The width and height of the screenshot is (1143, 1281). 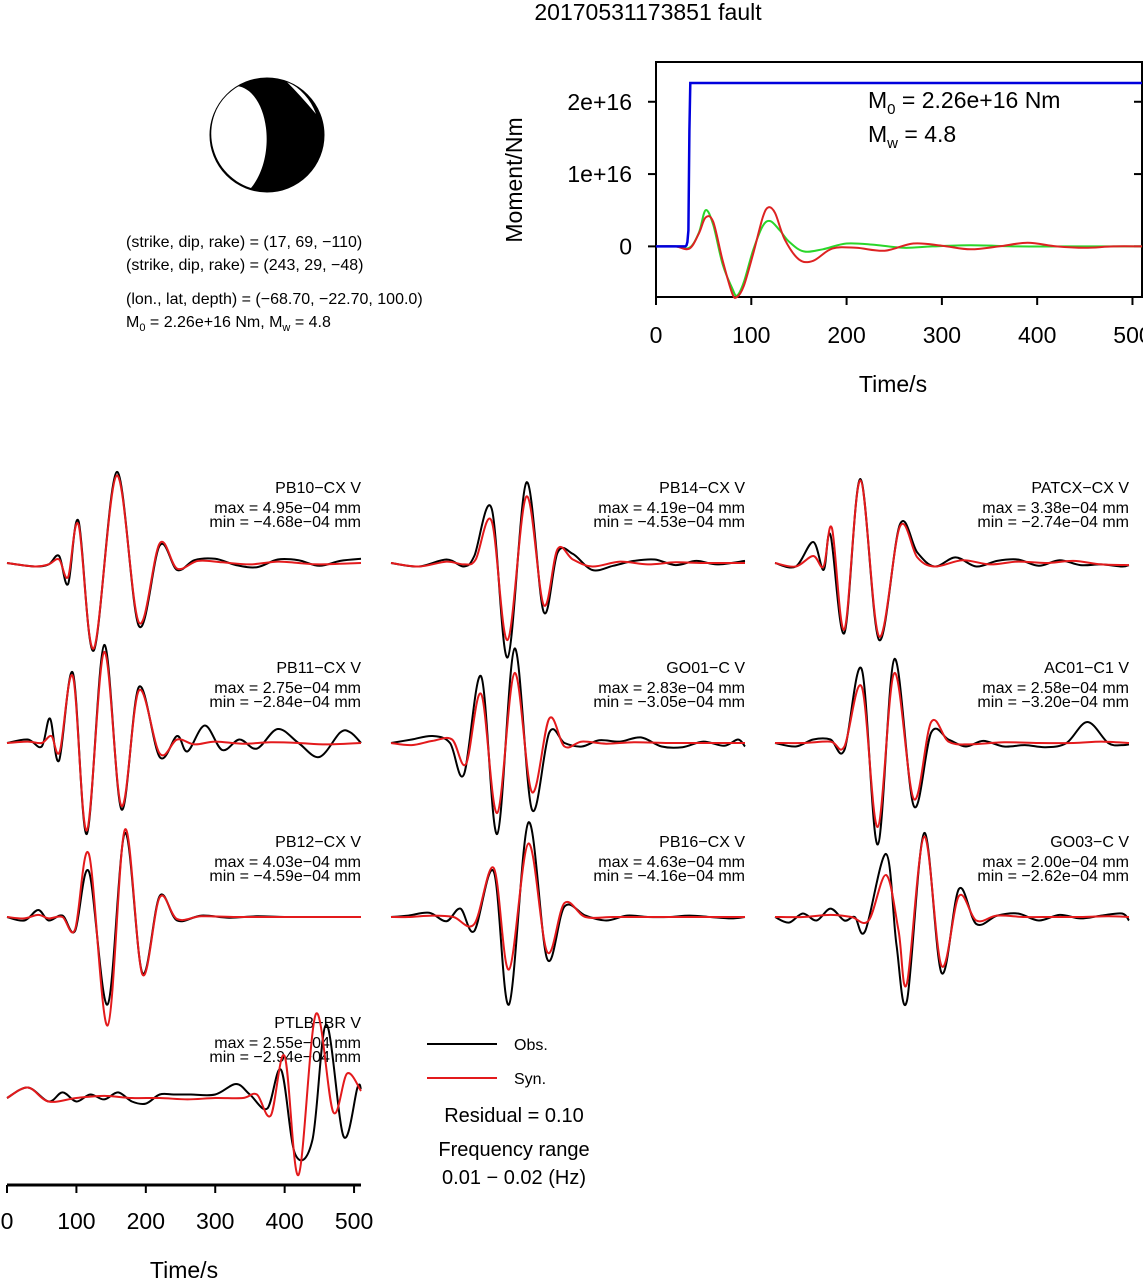 I want to click on moment-x-tick-label: 0, so click(x=656, y=335).